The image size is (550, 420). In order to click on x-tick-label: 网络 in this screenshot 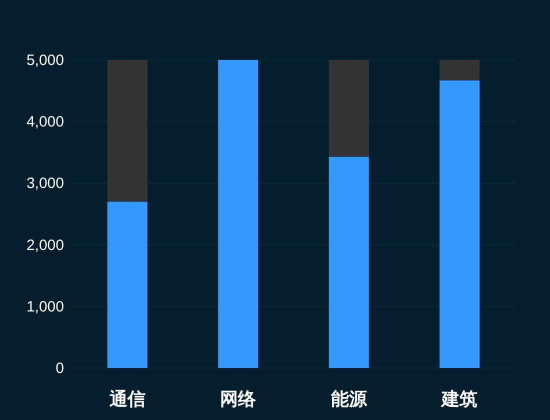, I will do `click(239, 399)`.